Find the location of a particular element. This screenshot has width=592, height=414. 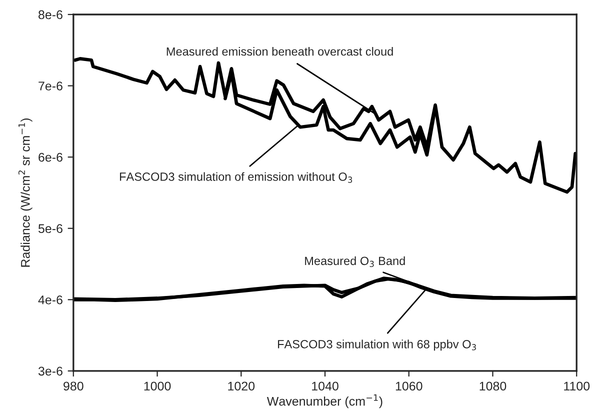

x-tick-label: 1080 is located at coordinates (493, 386).